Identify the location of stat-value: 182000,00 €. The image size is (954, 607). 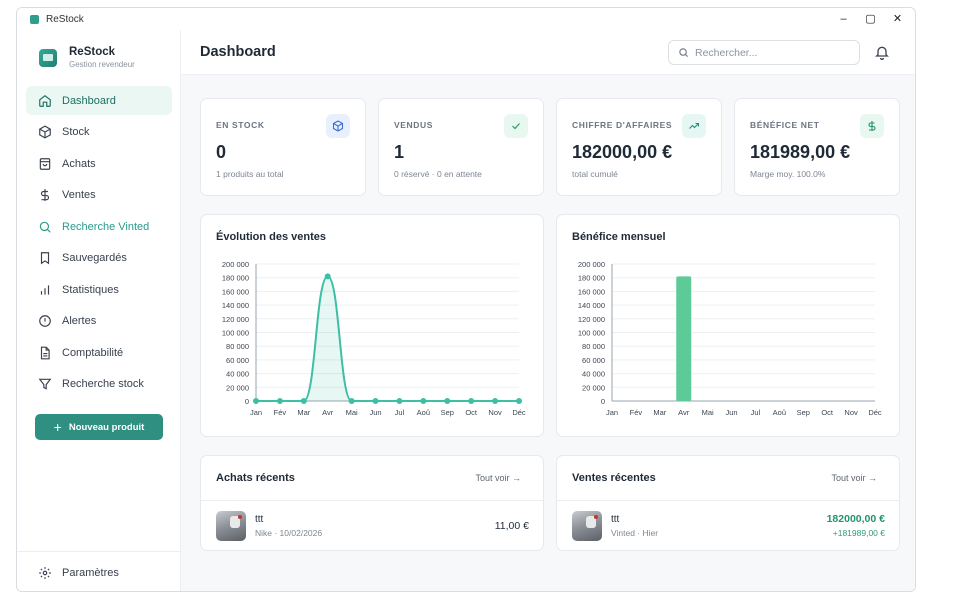
(622, 152).